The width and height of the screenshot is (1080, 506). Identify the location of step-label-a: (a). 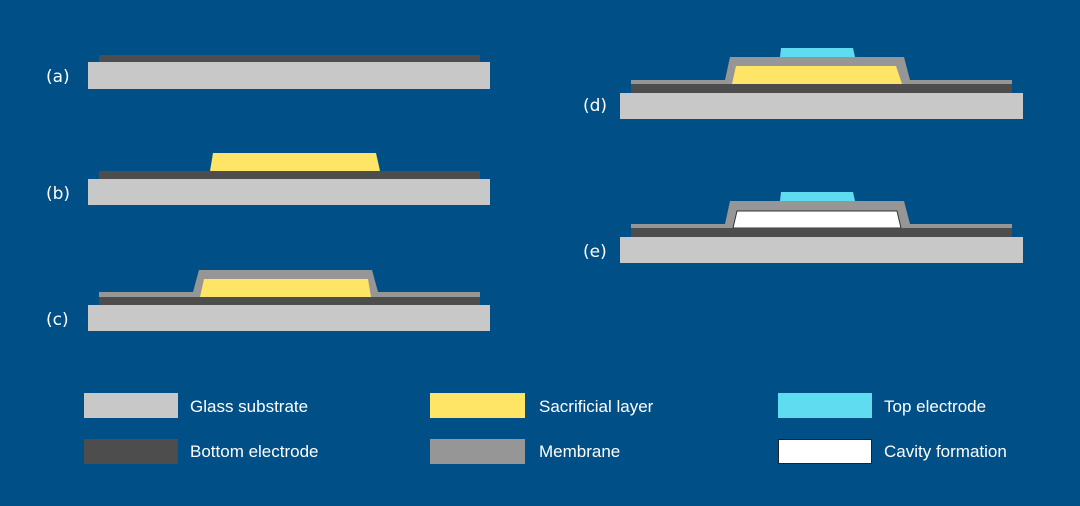
(58, 77).